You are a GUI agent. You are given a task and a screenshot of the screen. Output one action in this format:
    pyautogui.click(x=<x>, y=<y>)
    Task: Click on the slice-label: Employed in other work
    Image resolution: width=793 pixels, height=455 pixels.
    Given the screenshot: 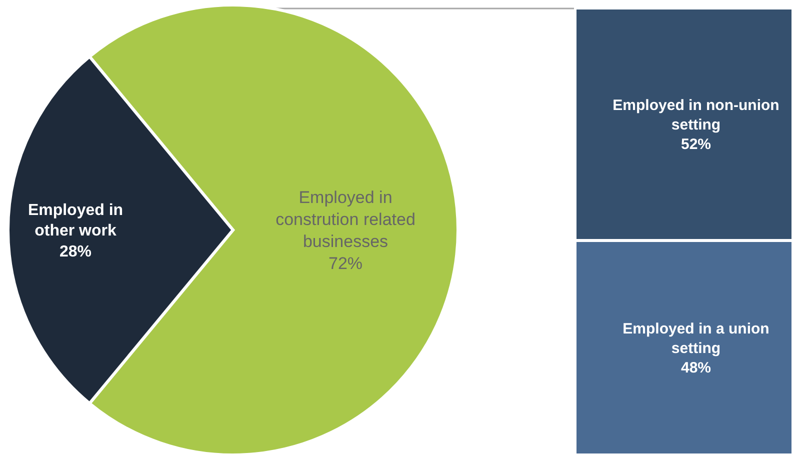 What is the action you would take?
    pyautogui.click(x=76, y=221)
    